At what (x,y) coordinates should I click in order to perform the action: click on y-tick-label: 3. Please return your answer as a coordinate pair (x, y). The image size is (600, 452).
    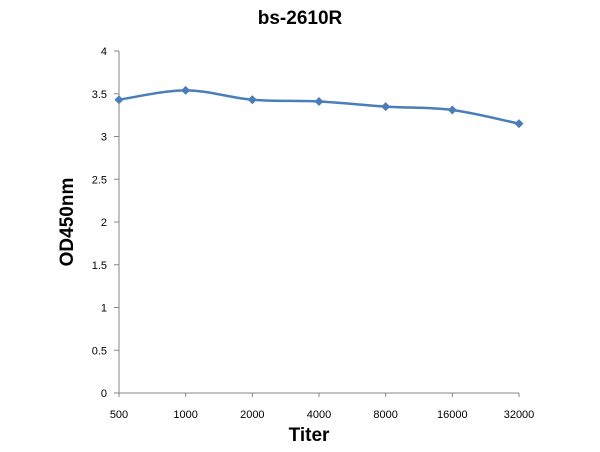
    Looking at the image, I should click on (104, 138).